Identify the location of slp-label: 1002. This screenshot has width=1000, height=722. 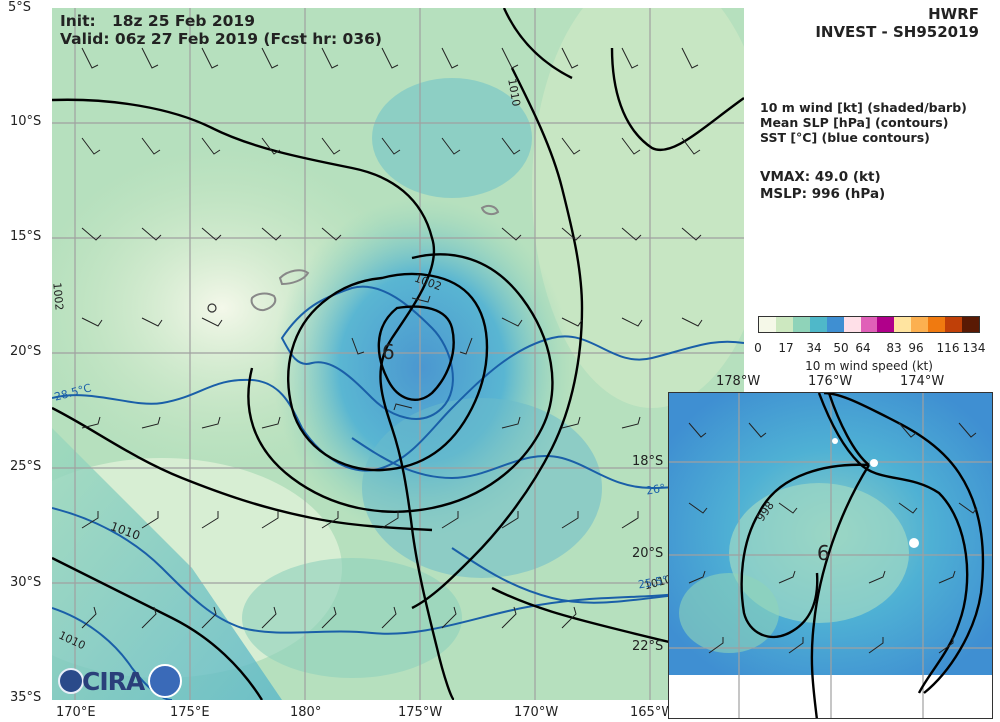
(59, 296).